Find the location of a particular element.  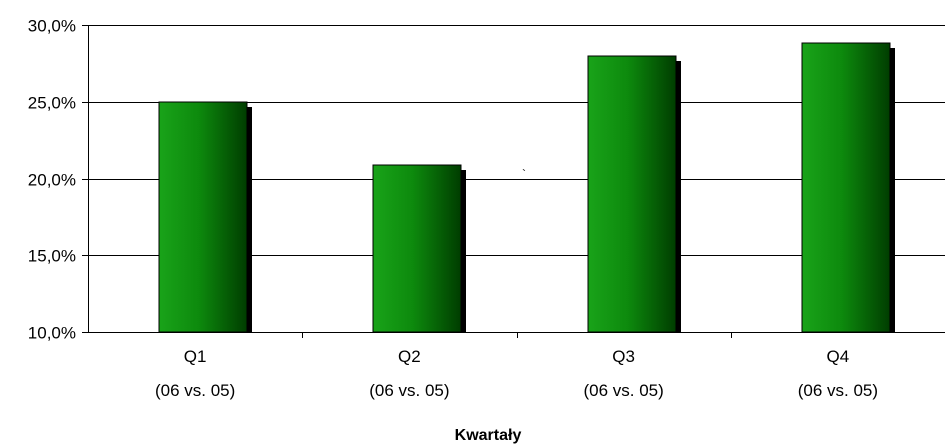

y-tick-label: 20,0% is located at coordinates (52, 180).